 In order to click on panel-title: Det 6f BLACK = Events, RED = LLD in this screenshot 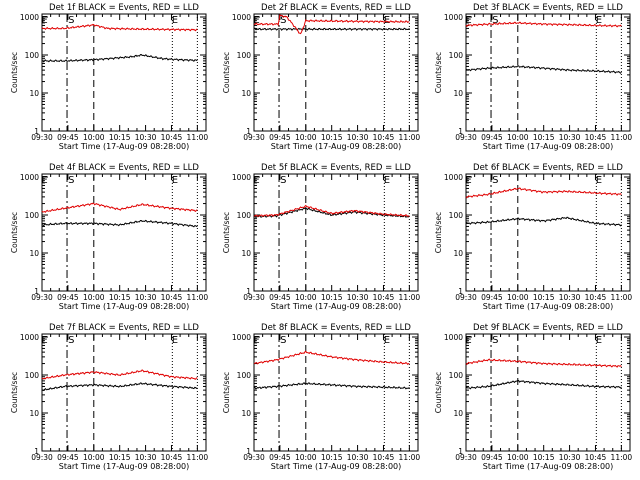, I will do `click(548, 168)`.